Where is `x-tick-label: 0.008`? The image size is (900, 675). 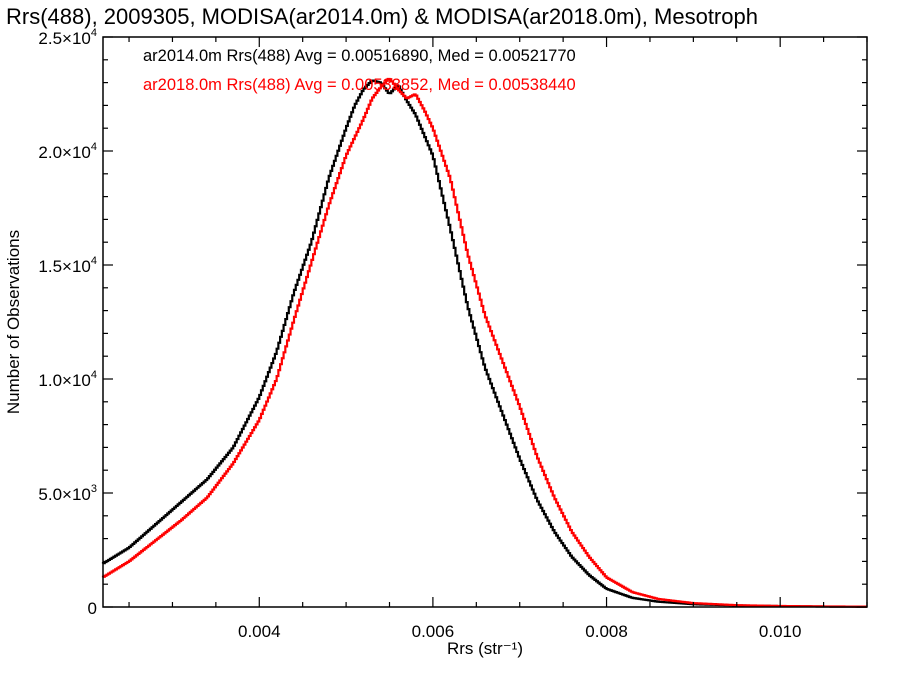 x-tick-label: 0.008 is located at coordinates (606, 631).